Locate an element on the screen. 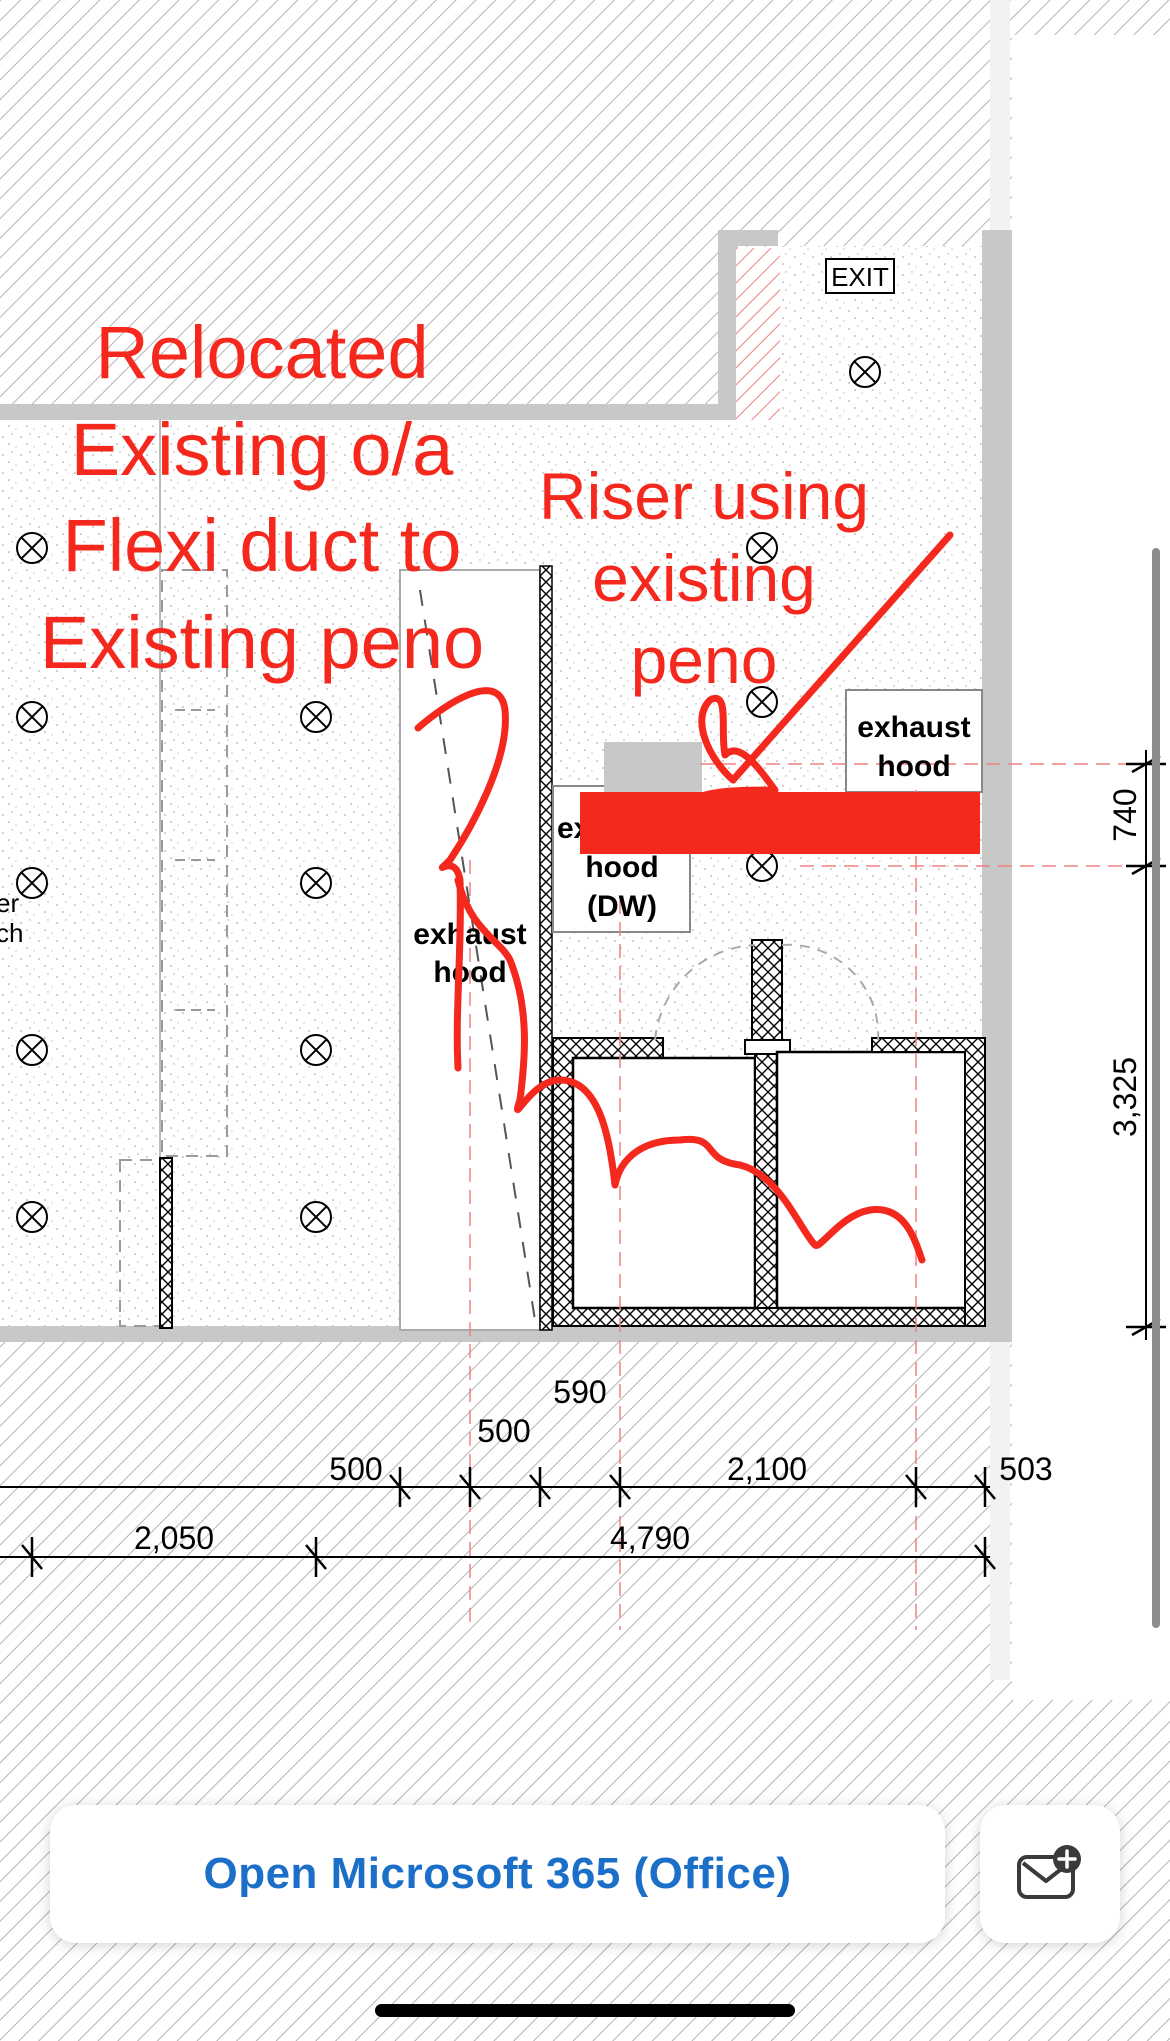 The width and height of the screenshot is (1170, 2041). note1-line1: Relocated is located at coordinates (261, 352).